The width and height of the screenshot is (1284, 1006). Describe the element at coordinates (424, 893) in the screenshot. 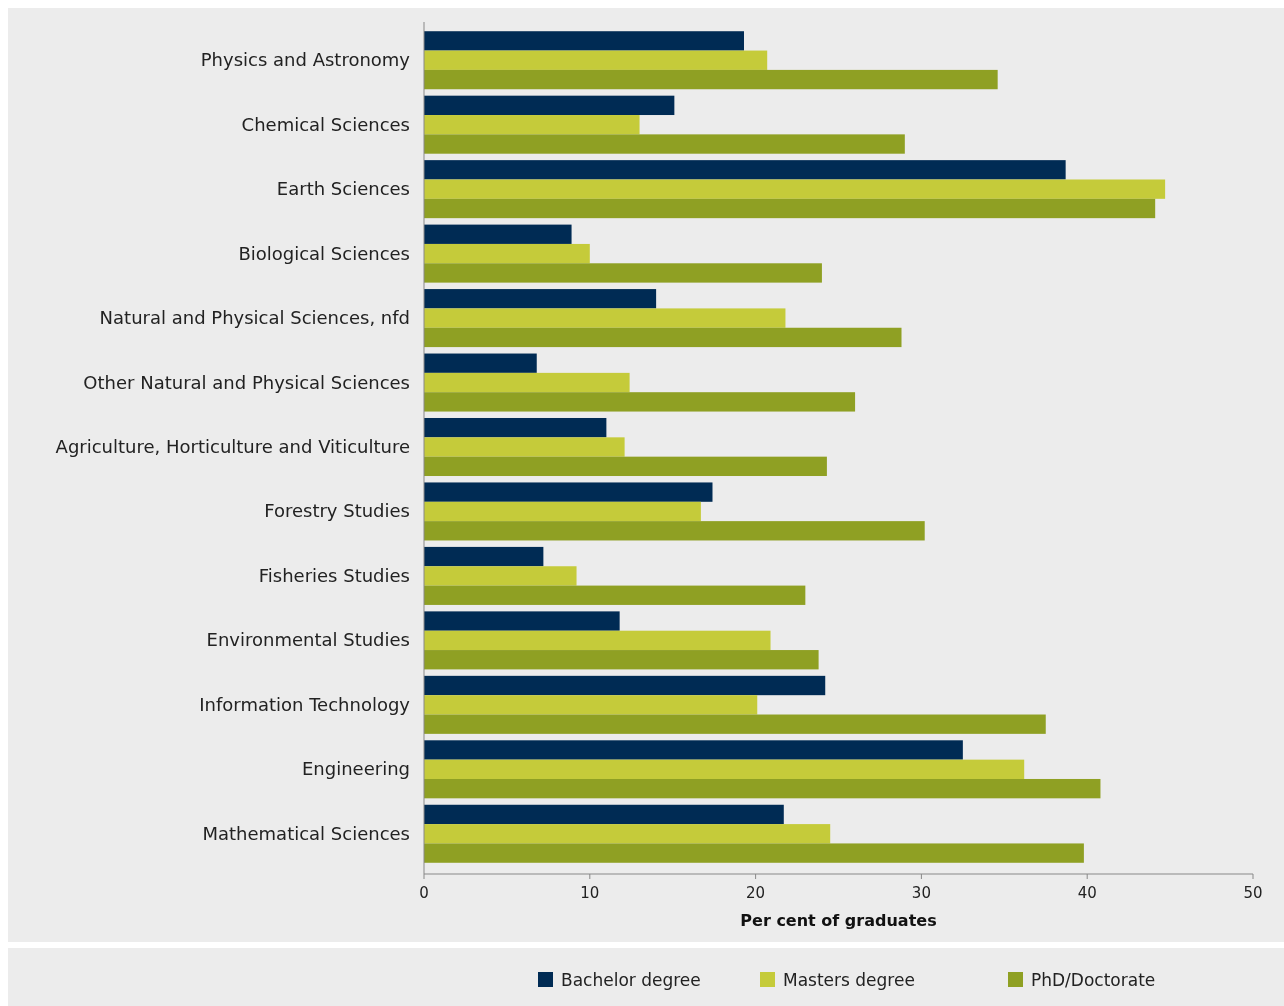

I see `x-tick-label: 0` at that location.